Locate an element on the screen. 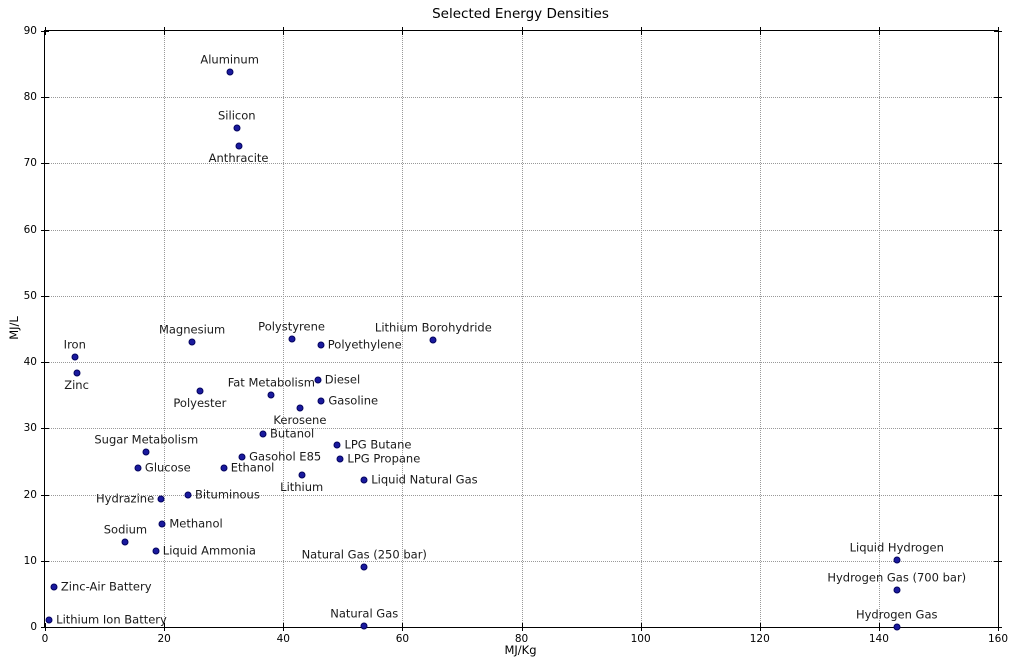 The height and width of the screenshot is (666, 1024). point-label: Natural Gas (250 bar) is located at coordinates (364, 554).